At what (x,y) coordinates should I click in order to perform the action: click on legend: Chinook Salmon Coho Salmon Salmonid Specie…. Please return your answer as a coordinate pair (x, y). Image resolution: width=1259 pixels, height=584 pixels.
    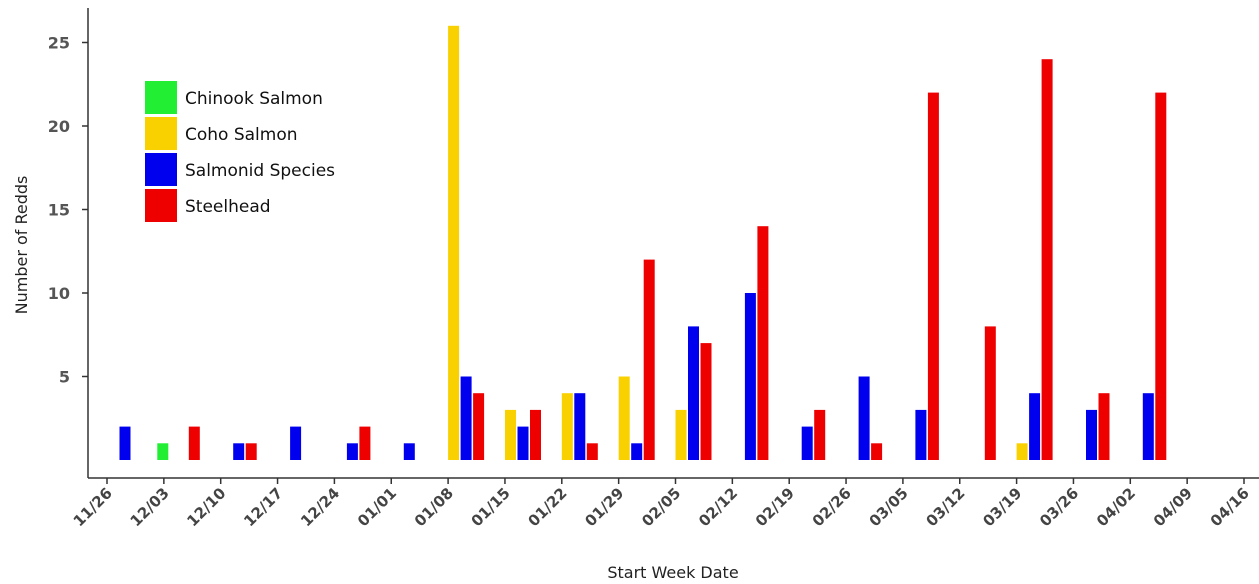
    Looking at the image, I should click on (240, 151).